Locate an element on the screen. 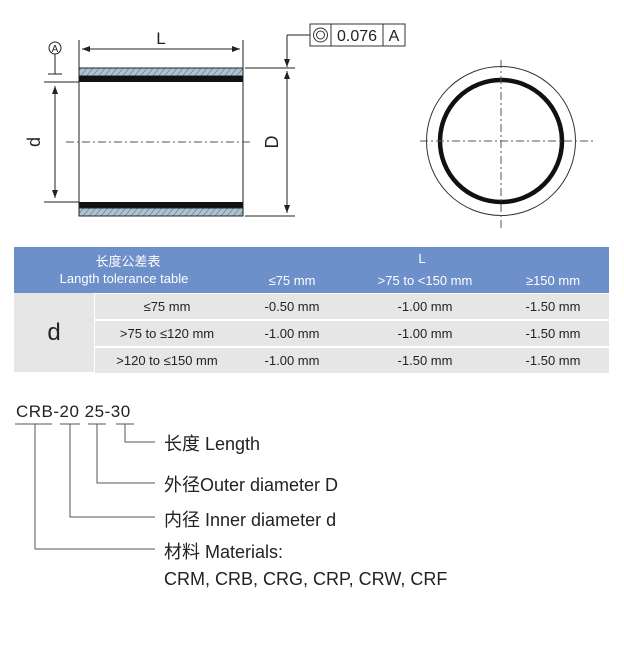  legend-materials: 材料 Materials: is located at coordinates (224, 552).